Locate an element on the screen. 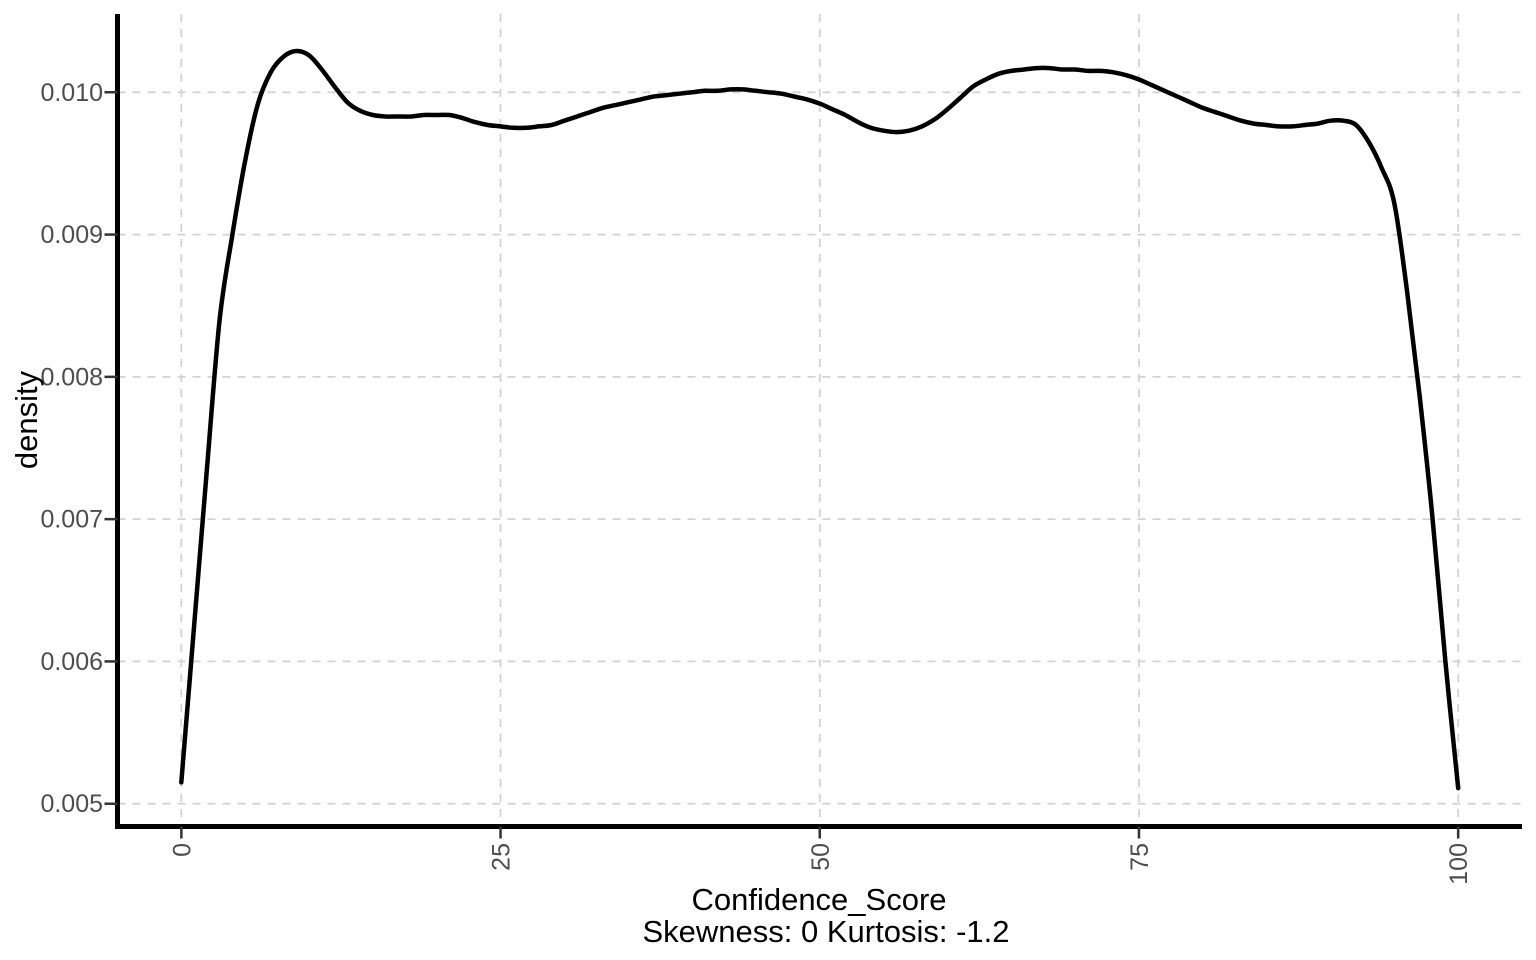 This screenshot has width=1536, height=960. x-axis-title: Confidence_Score is located at coordinates (818, 899).